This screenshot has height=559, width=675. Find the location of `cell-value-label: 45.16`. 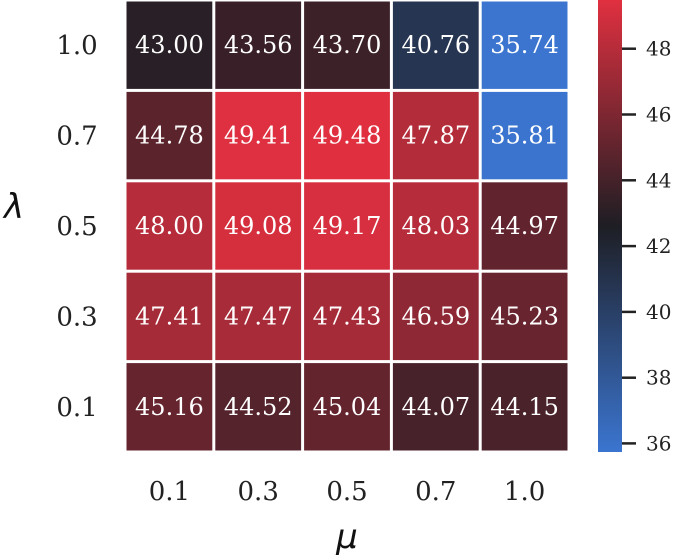

cell-value-label: 45.16 is located at coordinates (169, 407).